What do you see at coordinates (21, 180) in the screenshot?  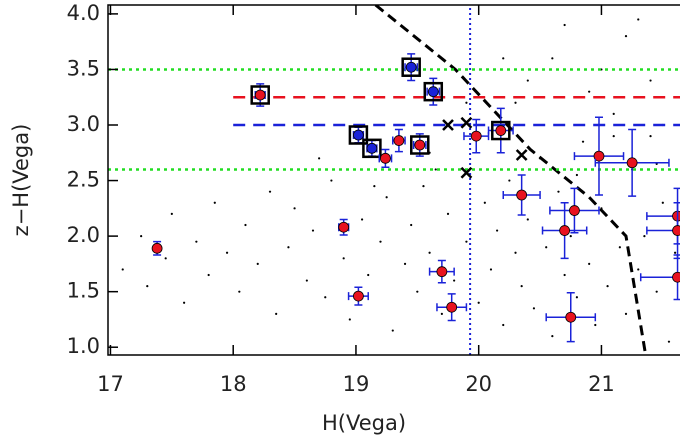 I see `y-axis-title: z−H(Vega)` at bounding box center [21, 180].